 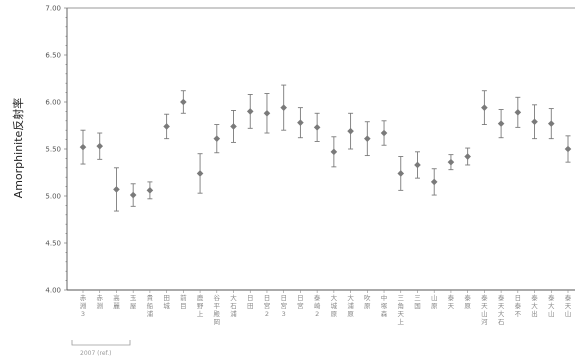 I want to click on x-tick-label: 吹原, so click(x=367, y=301).